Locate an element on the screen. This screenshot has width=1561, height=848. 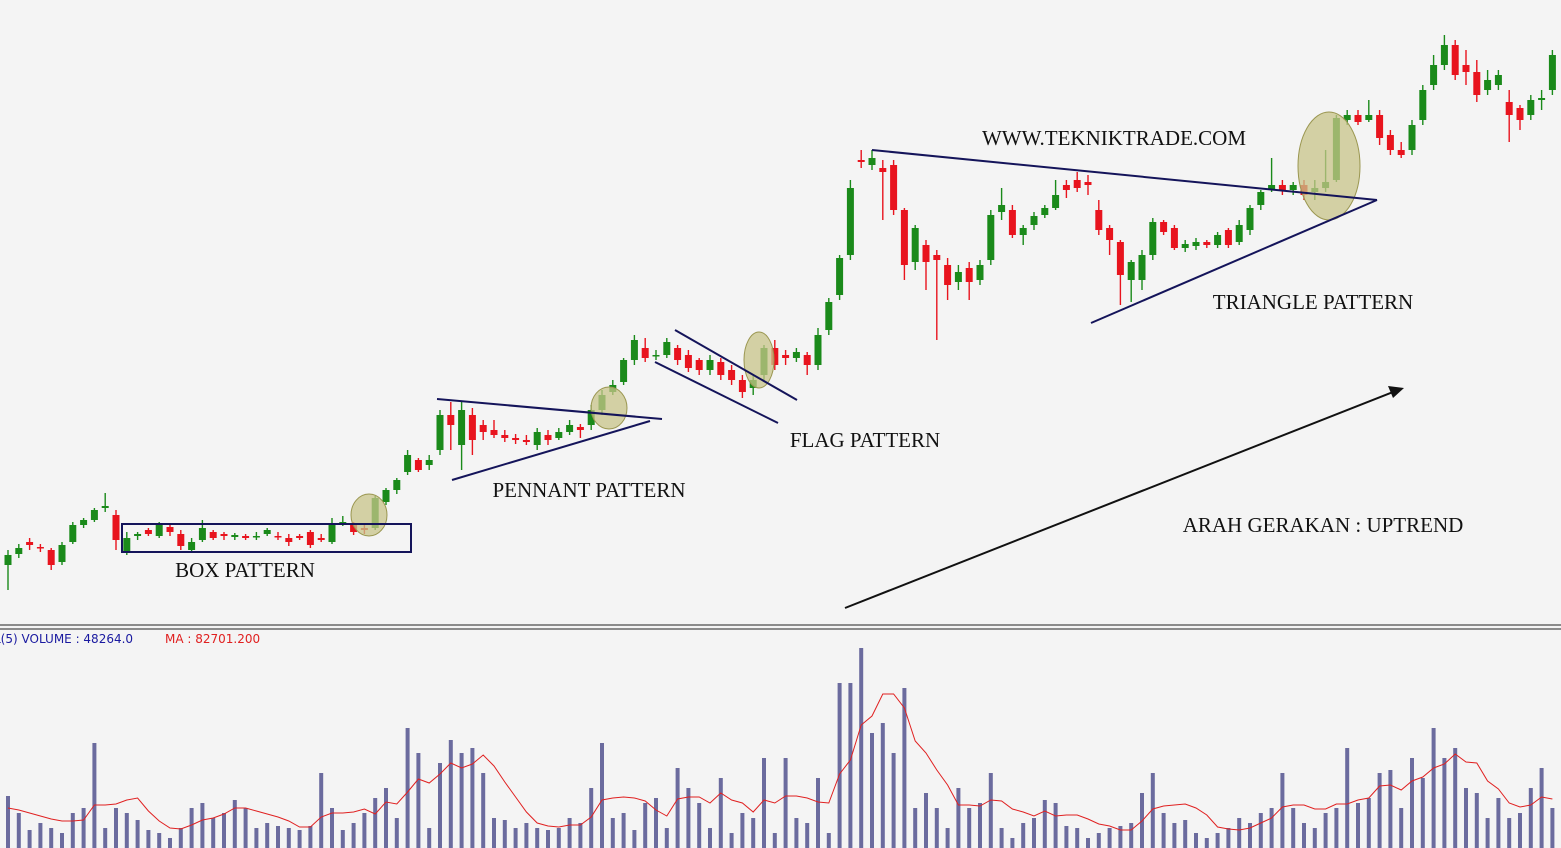
annotation: BOX PATTERN is located at coordinates (245, 570).